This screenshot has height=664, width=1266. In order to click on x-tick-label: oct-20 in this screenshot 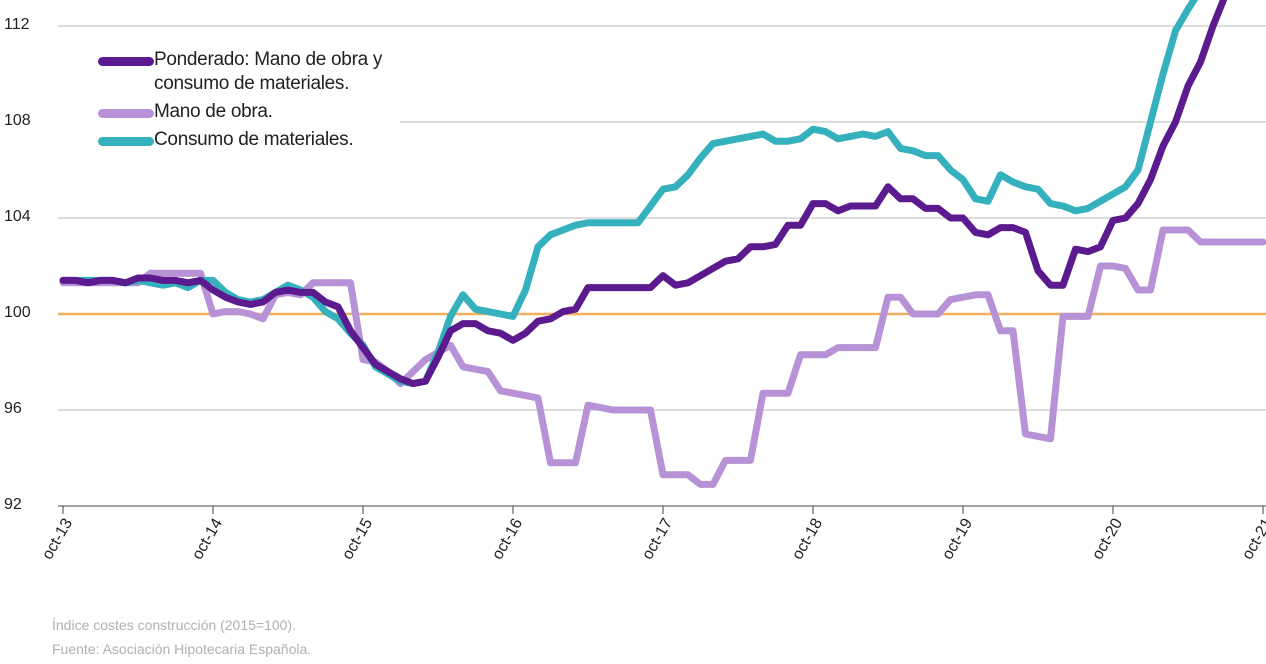, I will do `click(1107, 539)`.